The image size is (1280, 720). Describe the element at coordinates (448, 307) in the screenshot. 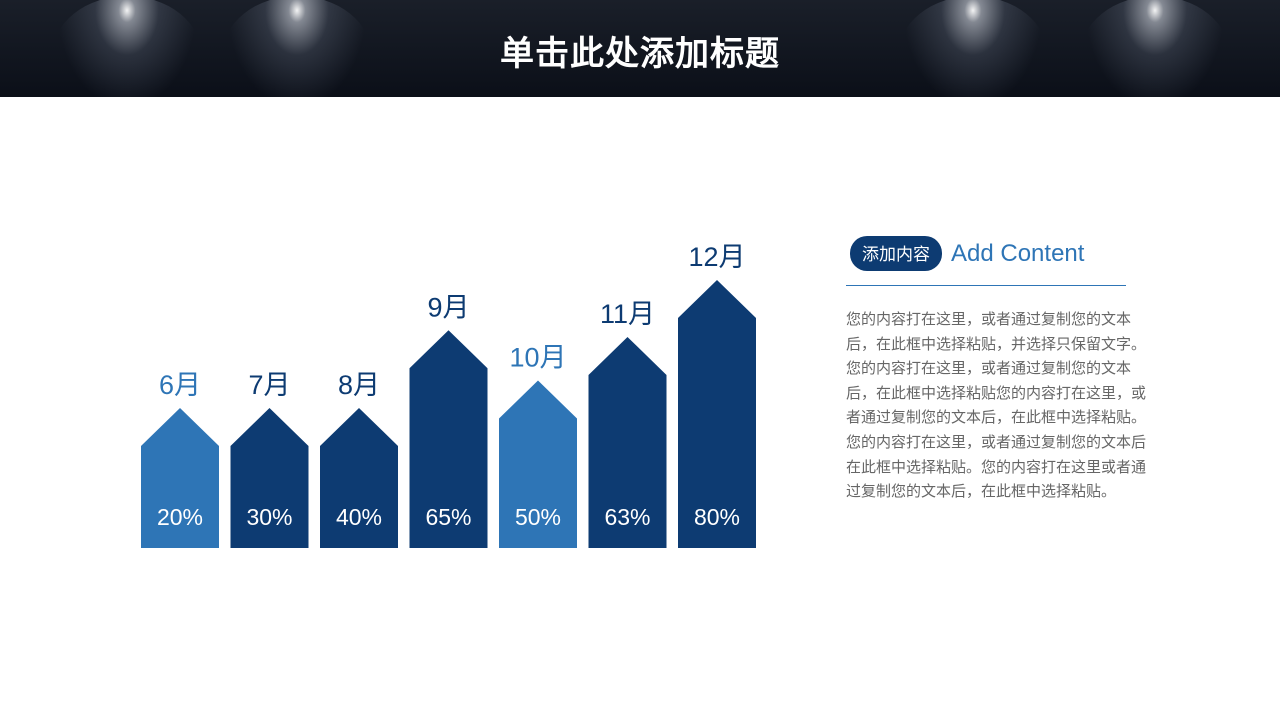

I see `category-label: 9月` at that location.